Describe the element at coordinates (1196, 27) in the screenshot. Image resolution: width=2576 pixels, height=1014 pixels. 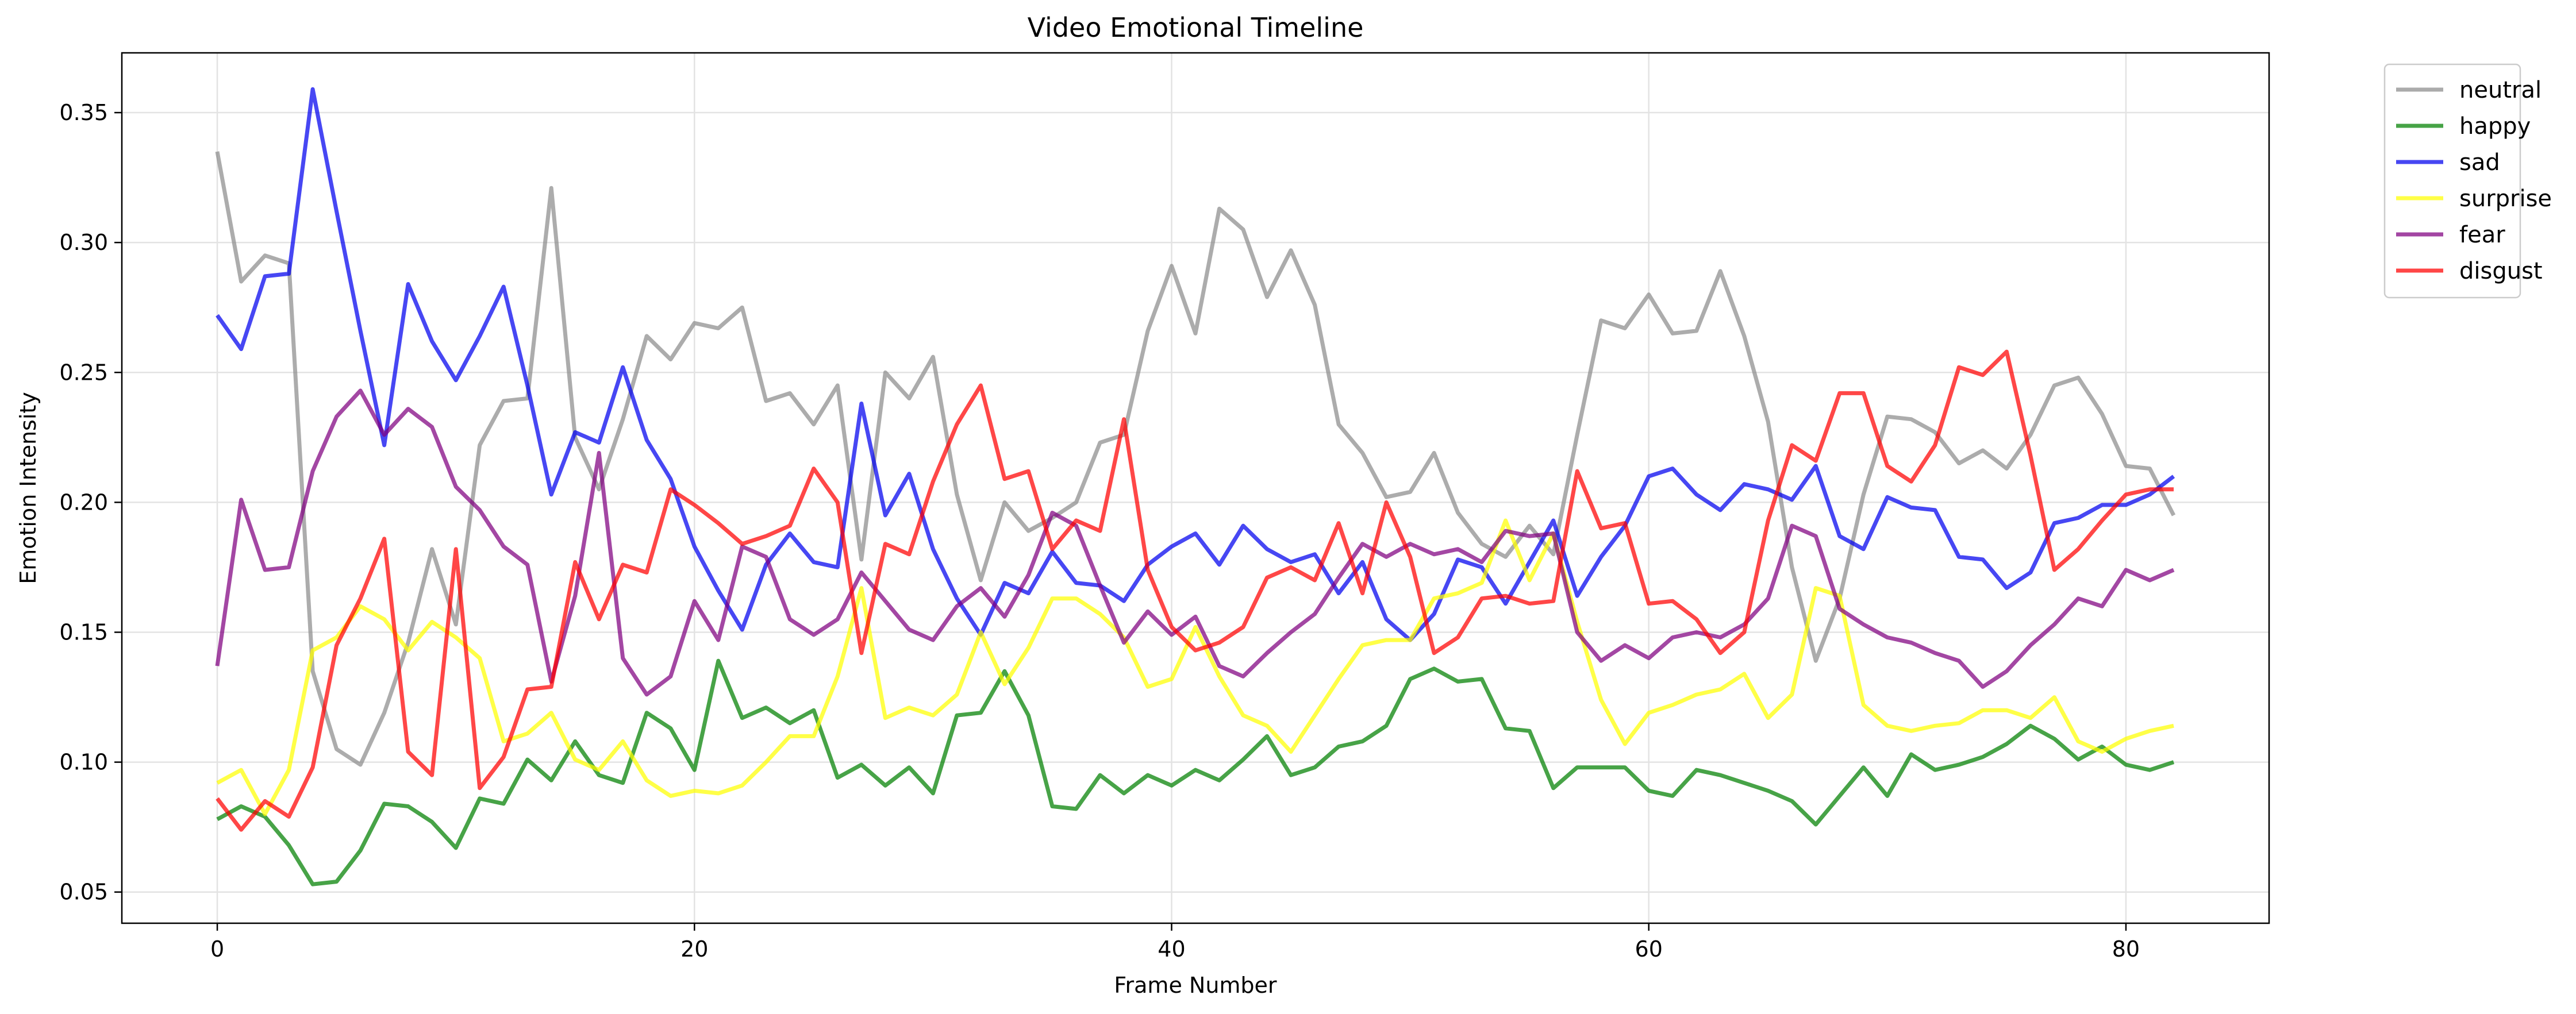
I see `chart-title: Video Emotional Timeline` at that location.